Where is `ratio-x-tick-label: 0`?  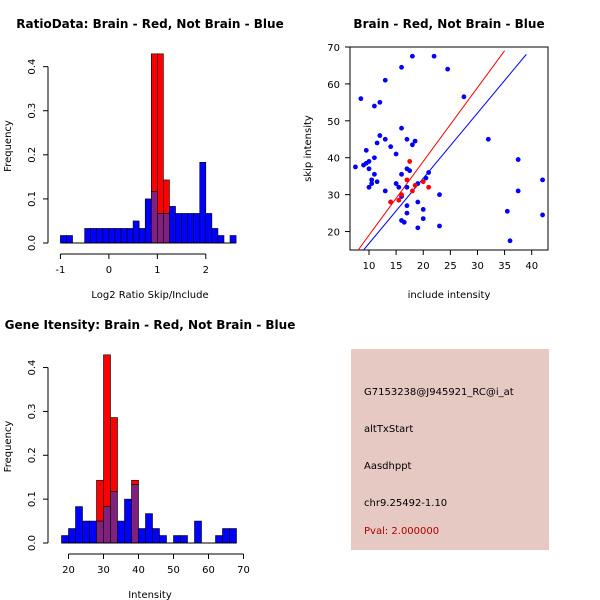 ratio-x-tick-label: 0 is located at coordinates (109, 270).